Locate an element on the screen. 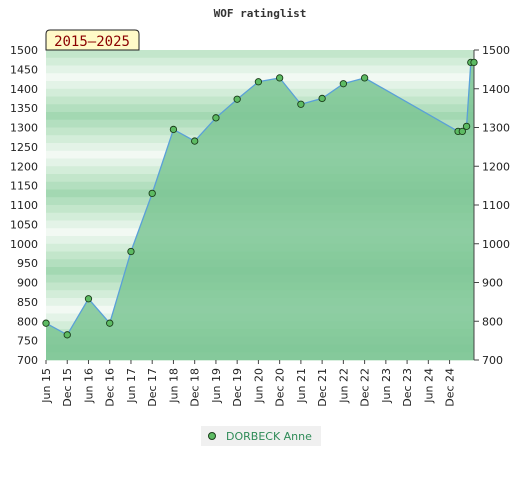 The height and width of the screenshot is (480, 520). x-tick-label: Jun 23 is located at coordinates (386, 386).